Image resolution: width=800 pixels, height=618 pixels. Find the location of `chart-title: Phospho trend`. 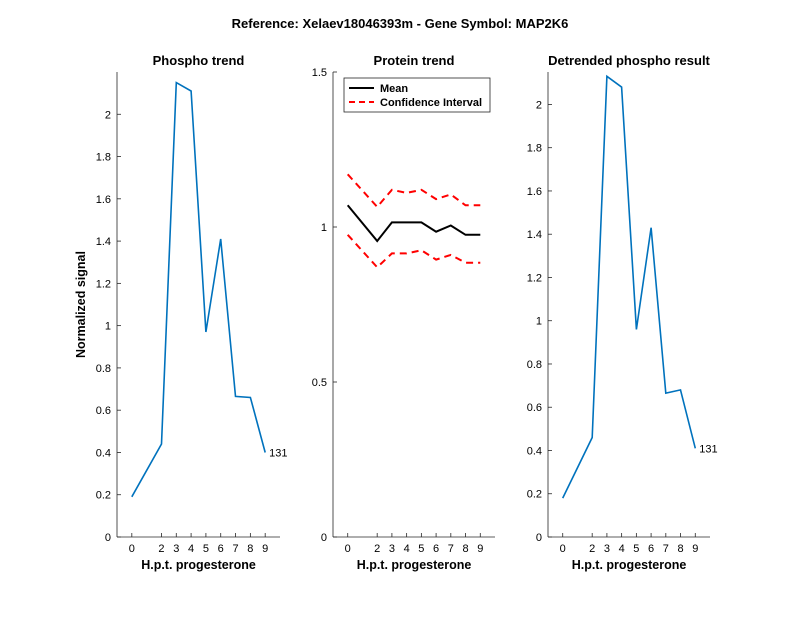

chart-title: Phospho trend is located at coordinates (199, 60).